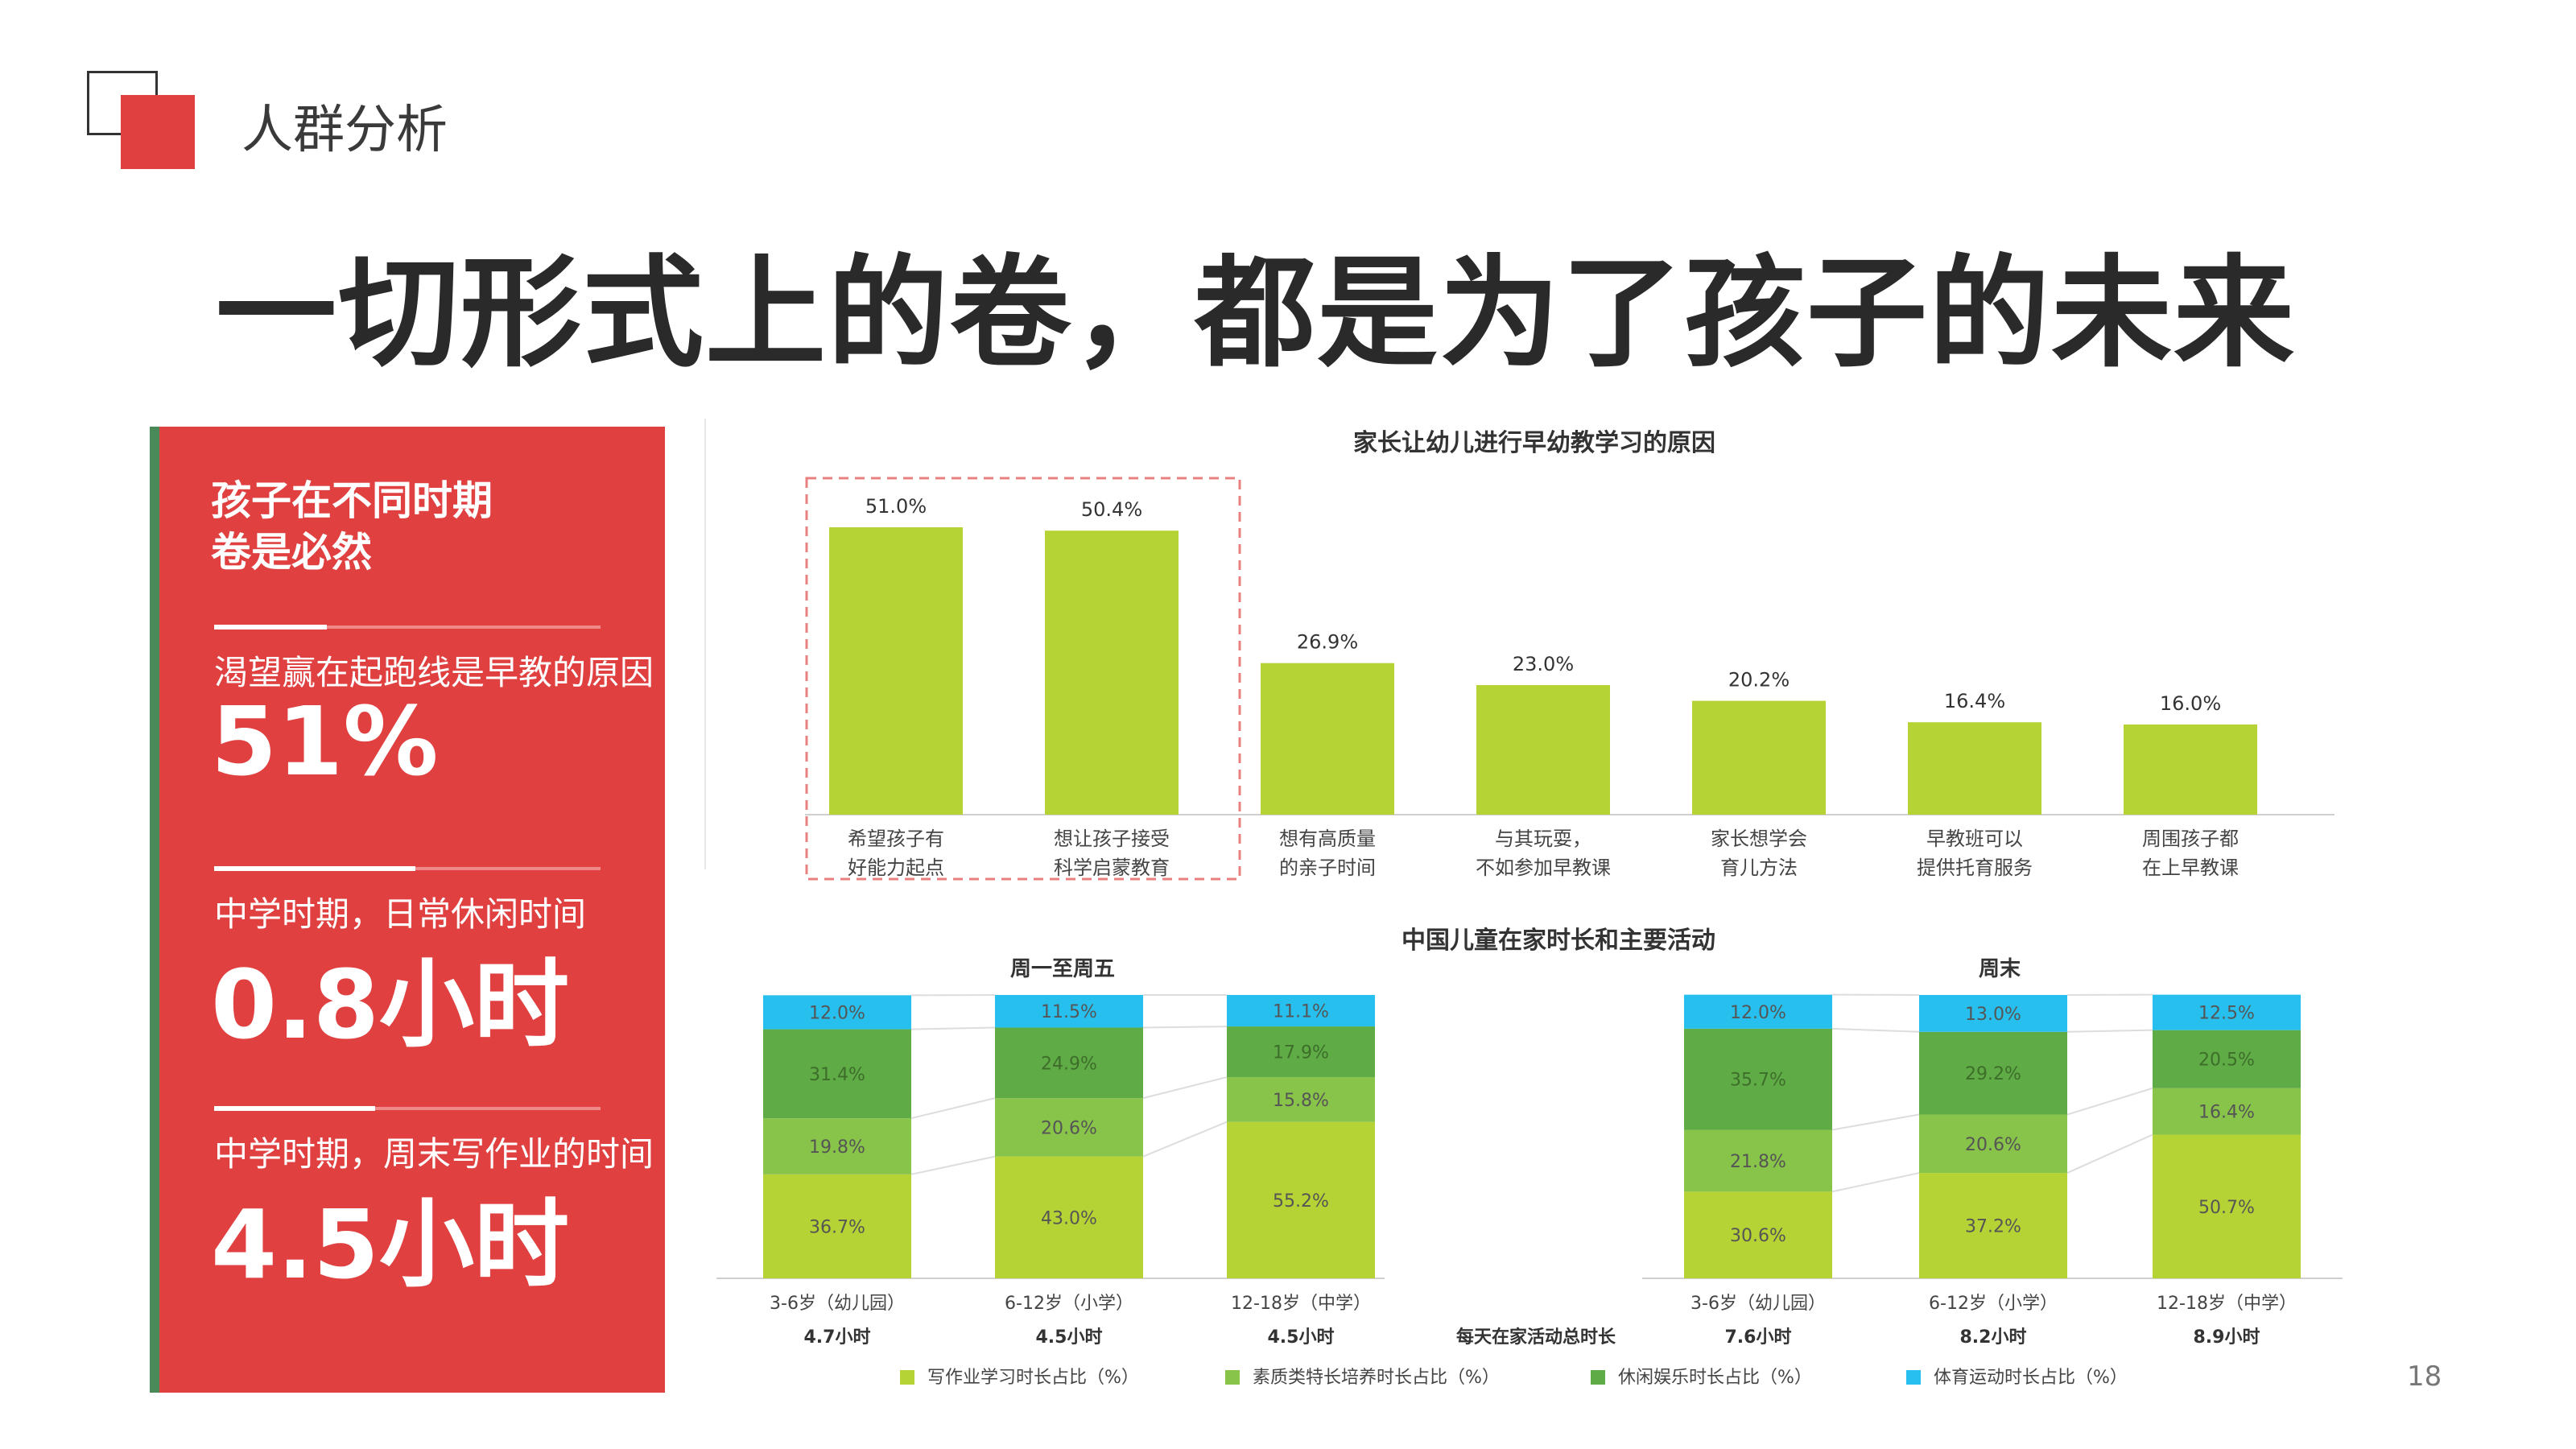 The image size is (2576, 1449). Describe the element at coordinates (434, 672) in the screenshot. I see `stat-label: 渴望赢在起跑线是早教的原因` at that location.